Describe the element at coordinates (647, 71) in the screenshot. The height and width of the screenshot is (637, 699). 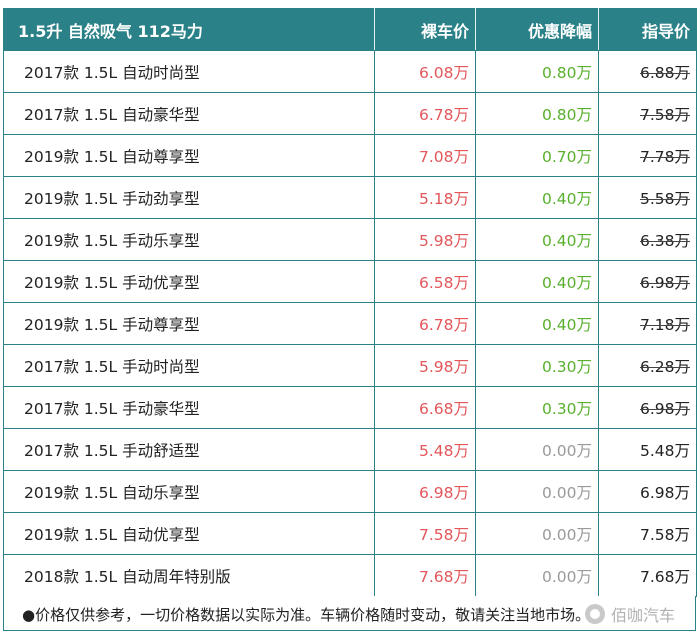
I see `guide-price-cell: 6.88万` at that location.